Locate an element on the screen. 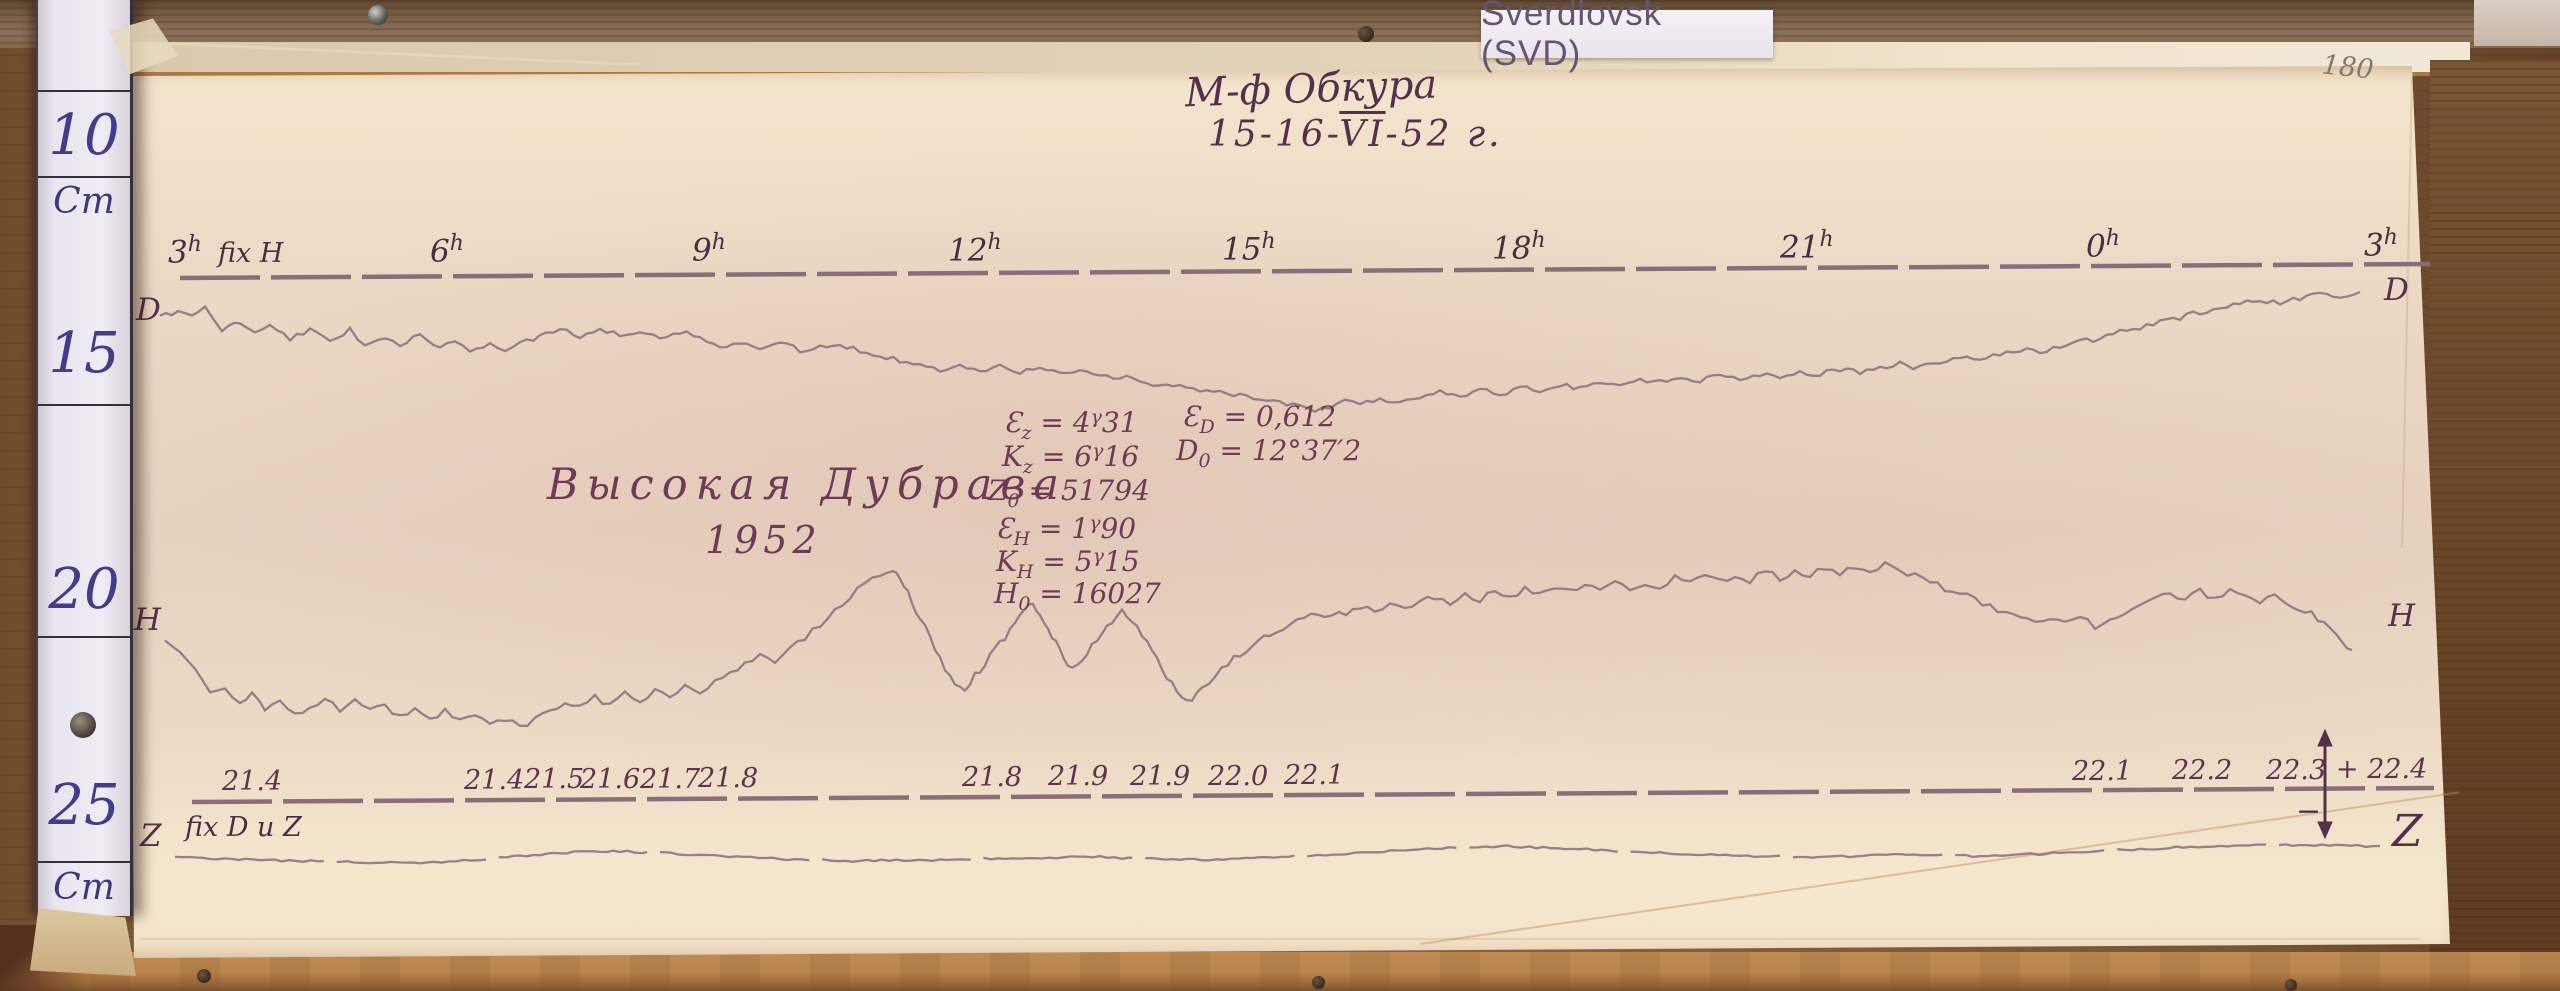  trace-label-d-right: D is located at coordinates (2396, 290).